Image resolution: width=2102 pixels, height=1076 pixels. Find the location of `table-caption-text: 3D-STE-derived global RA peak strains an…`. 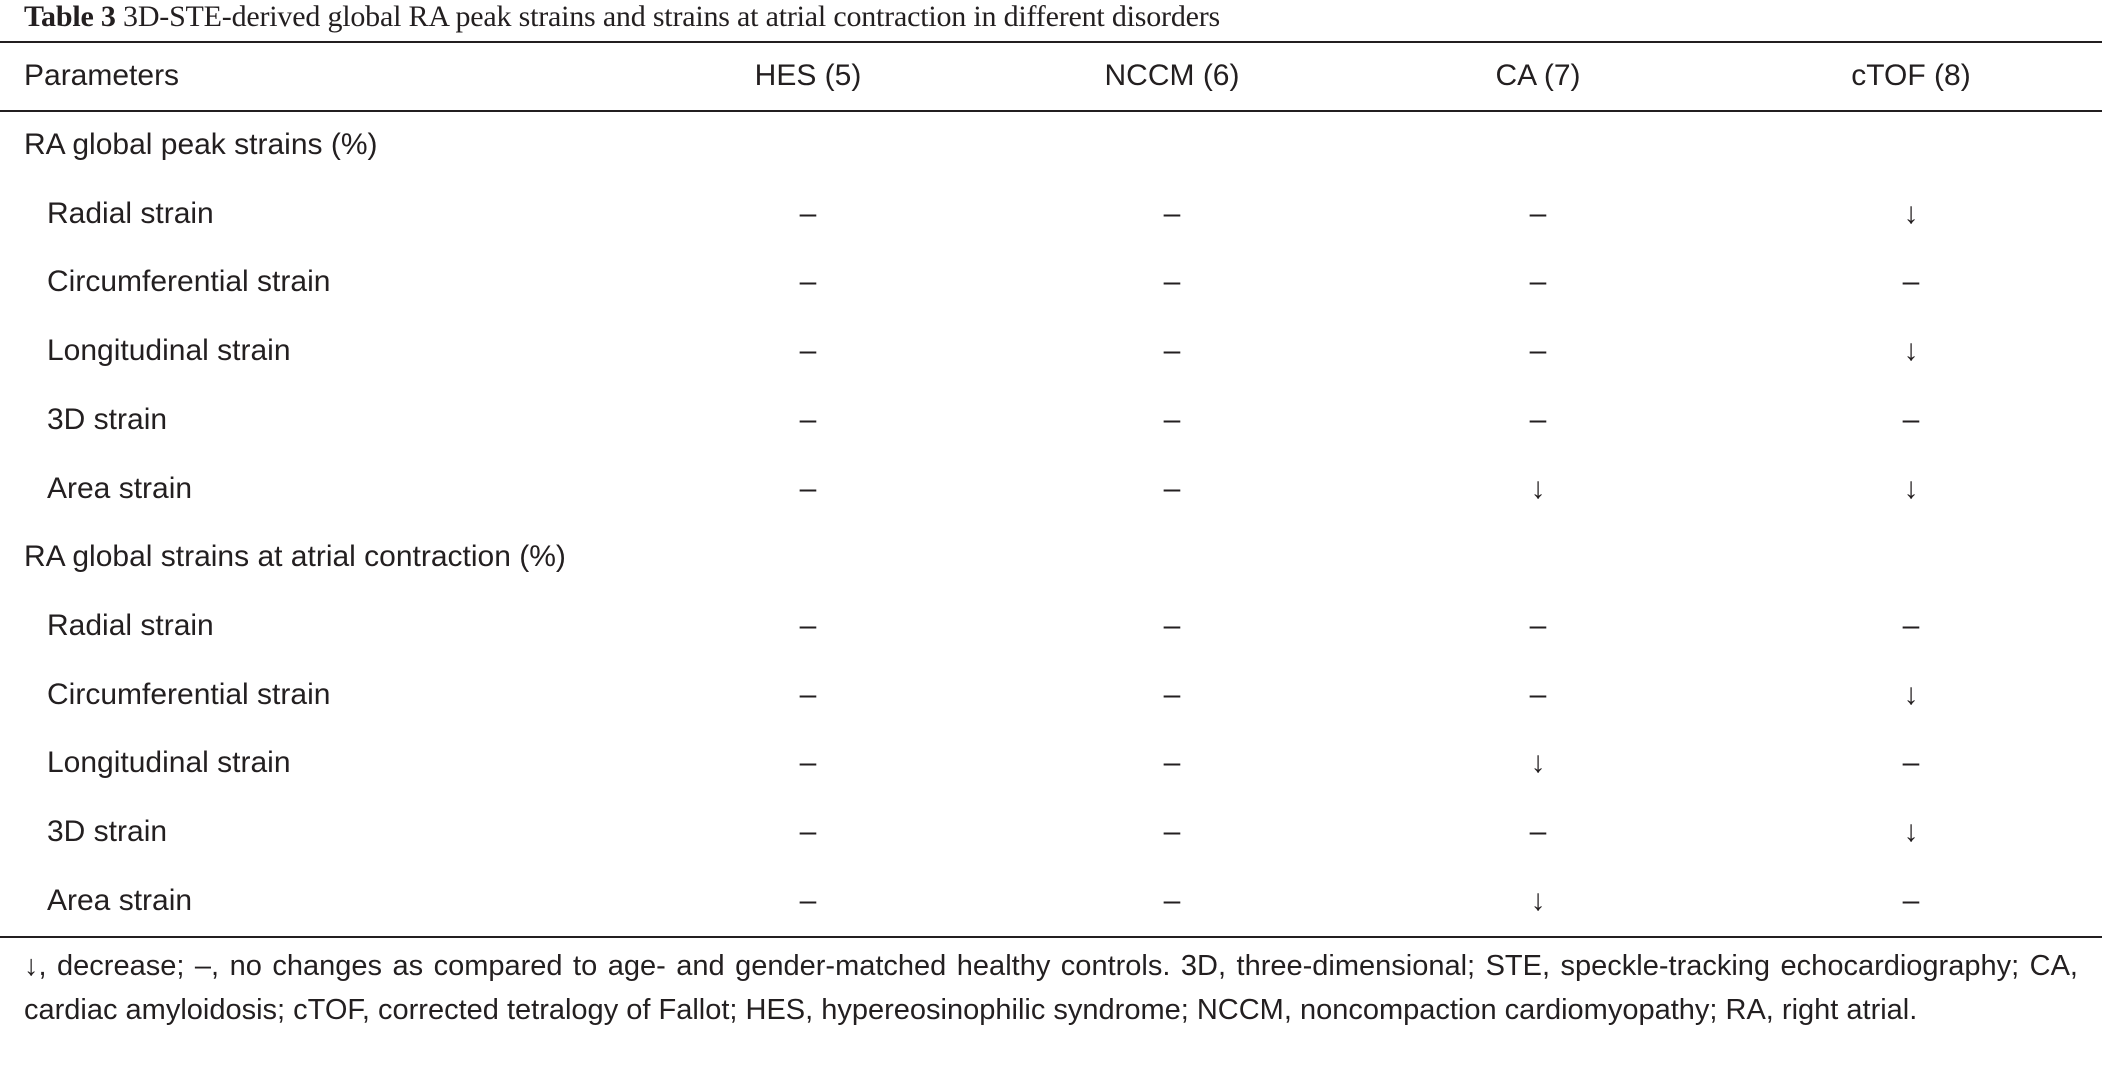

table-caption-text: 3D-STE-derived global RA peak strains an… is located at coordinates (672, 16).